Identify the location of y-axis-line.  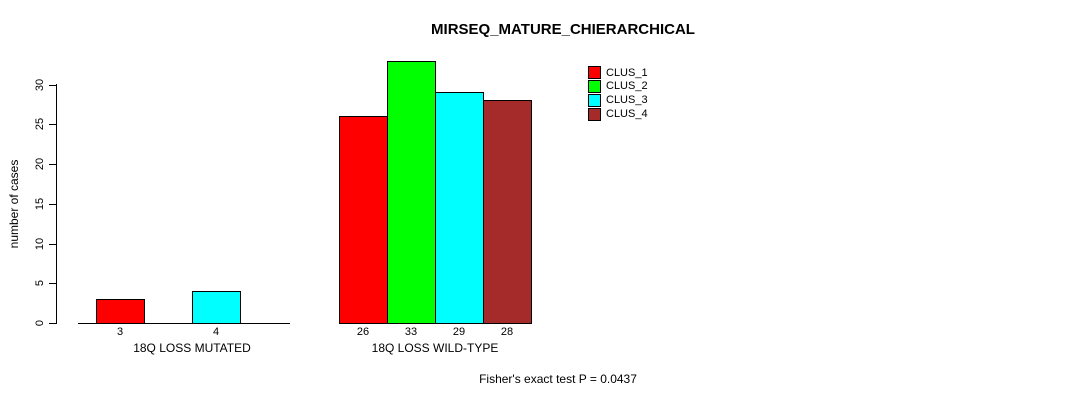
(56, 204).